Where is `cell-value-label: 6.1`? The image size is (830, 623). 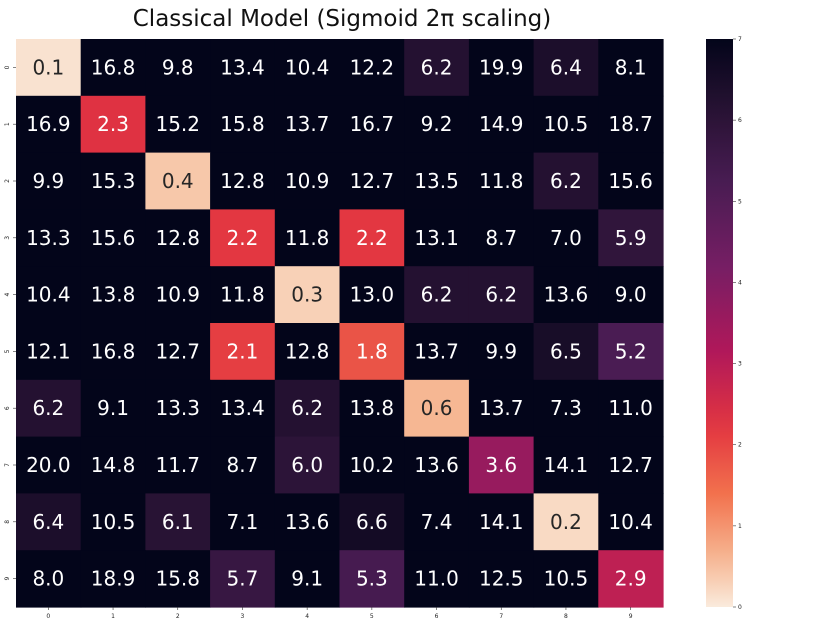
cell-value-label: 6.1 is located at coordinates (178, 522).